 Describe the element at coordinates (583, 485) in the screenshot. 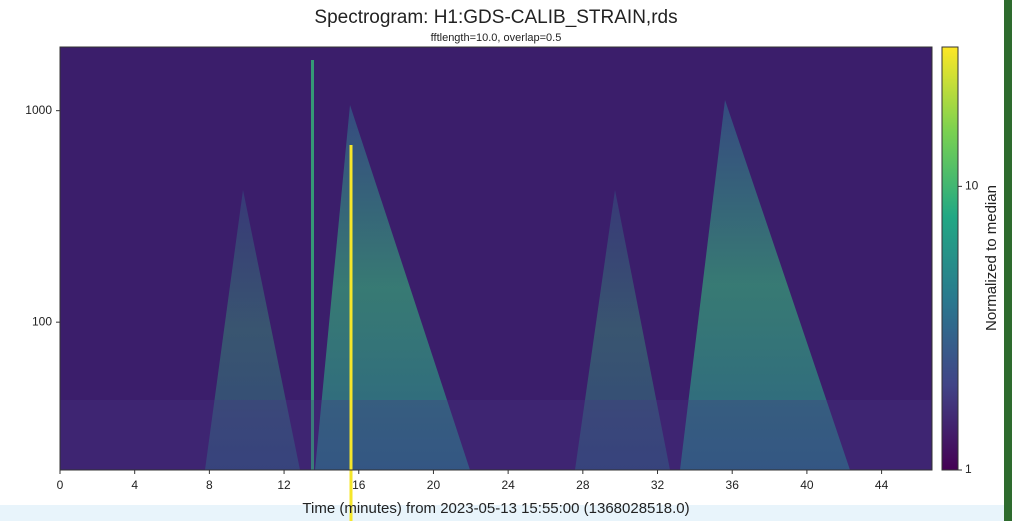

I see `x-tick-label: 28` at that location.